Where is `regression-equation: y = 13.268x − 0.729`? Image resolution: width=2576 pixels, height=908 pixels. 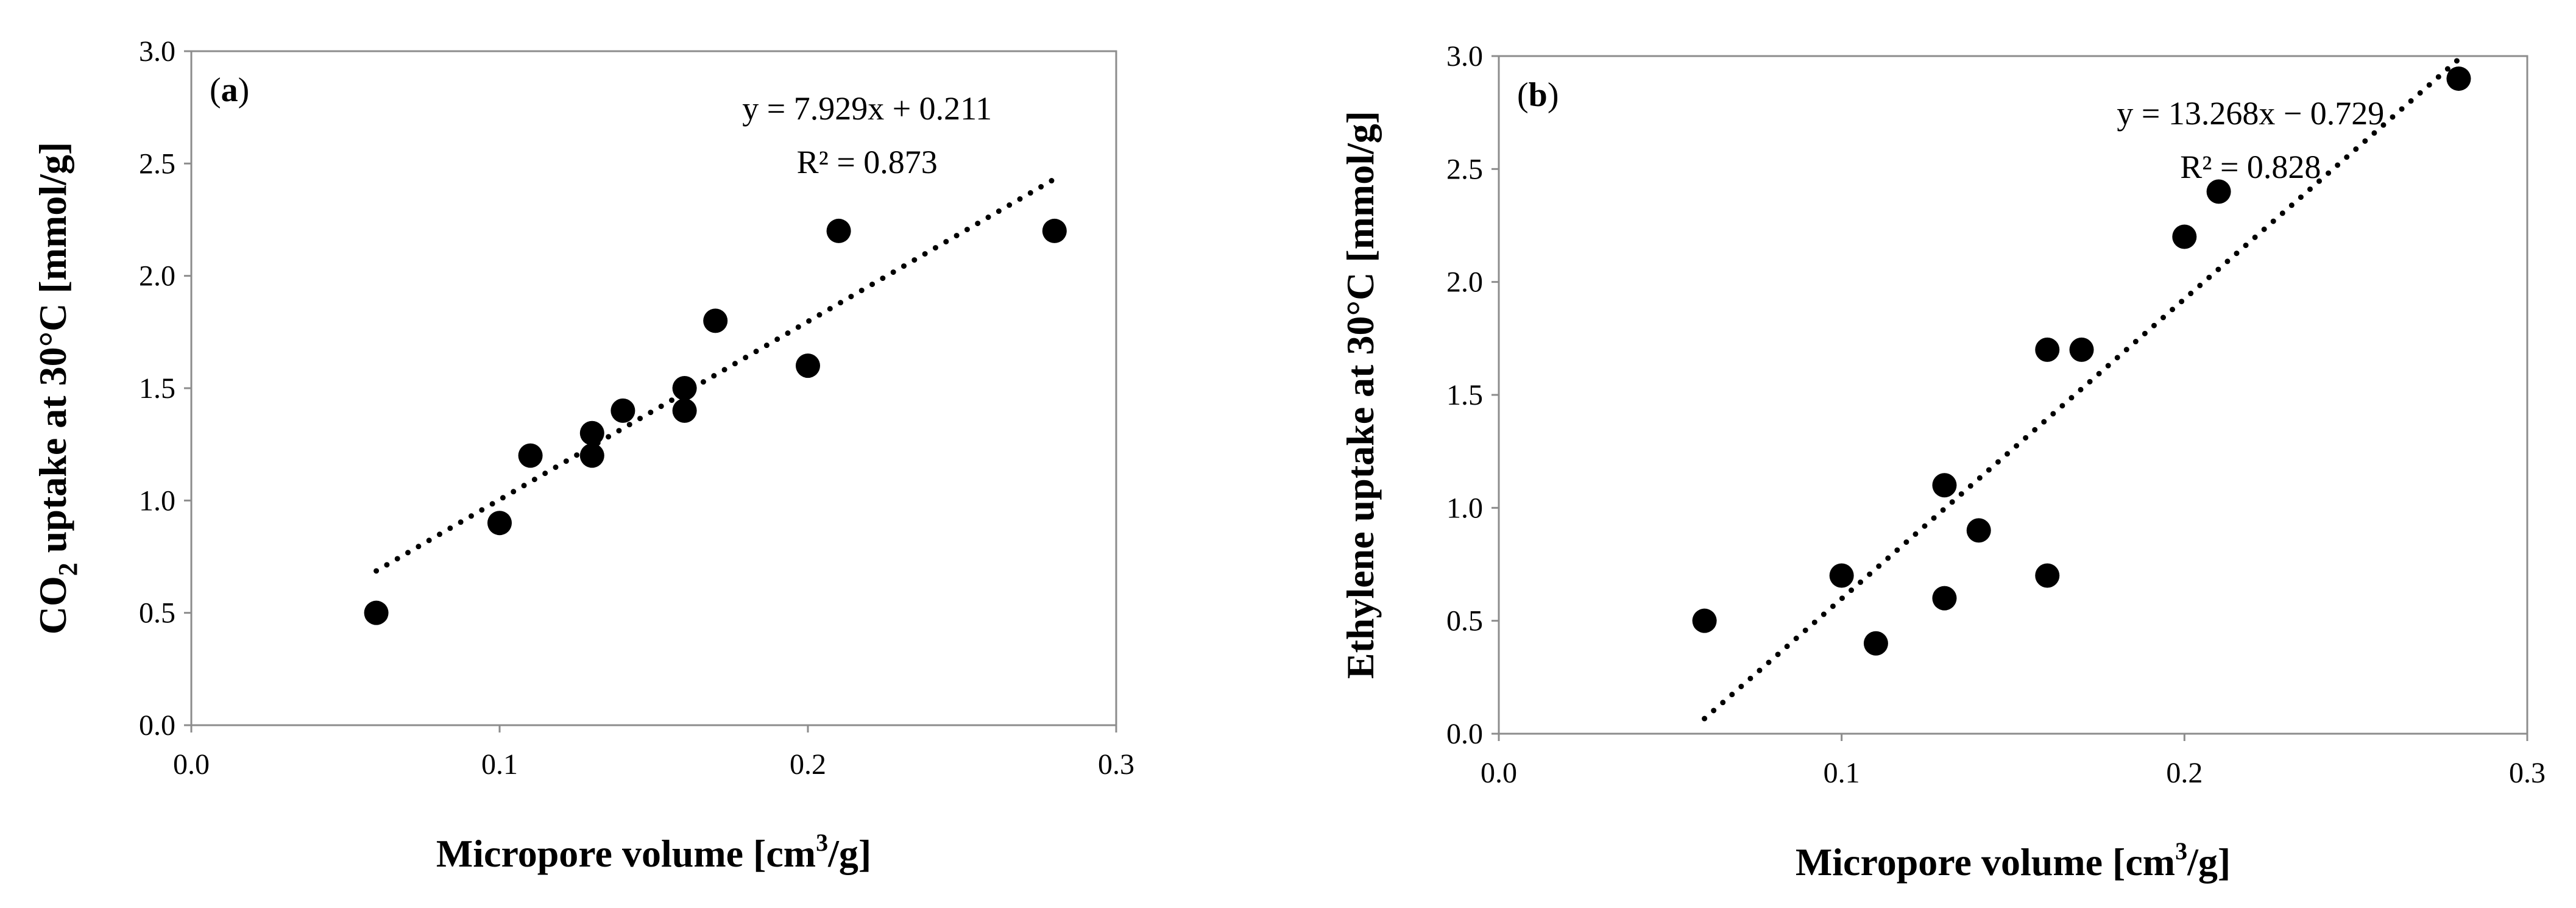
regression-equation: y = 13.268x − 0.729 is located at coordinates (2250, 113).